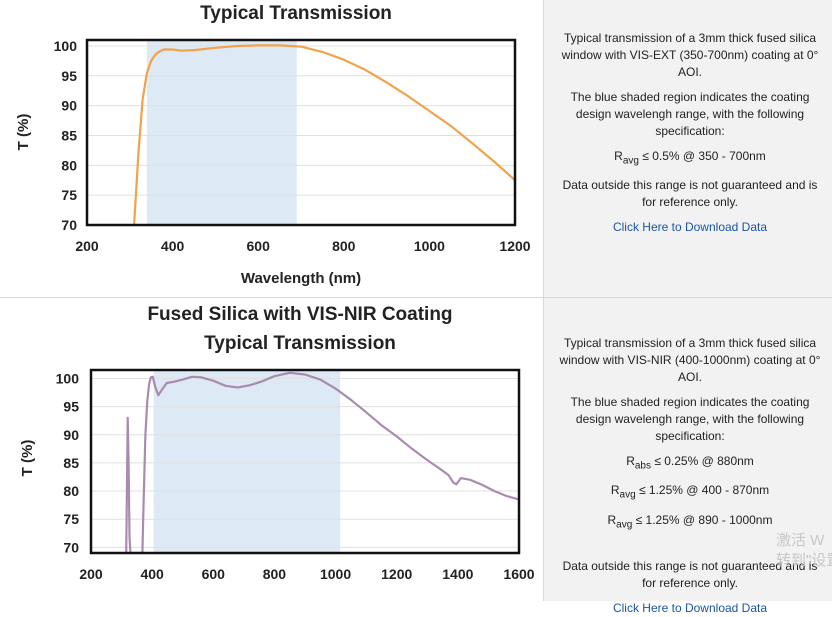 The width and height of the screenshot is (832, 617). I want to click on spec-line: Ravg ≤ 0.5% @ 350 - 700nm, so click(690, 158).